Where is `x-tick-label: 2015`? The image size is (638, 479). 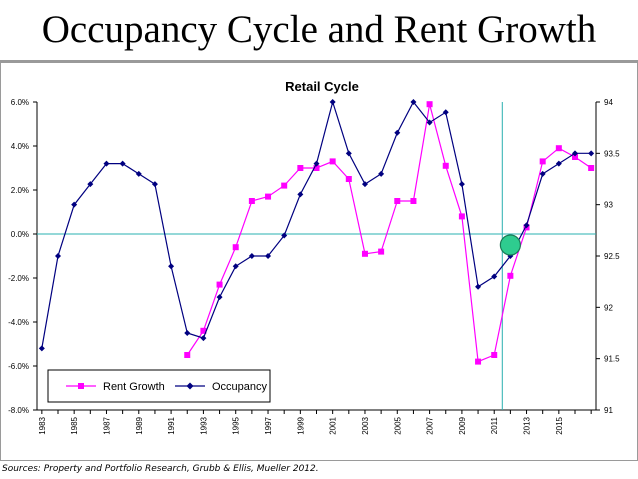
x-tick-label: 2015 is located at coordinates (559, 425).